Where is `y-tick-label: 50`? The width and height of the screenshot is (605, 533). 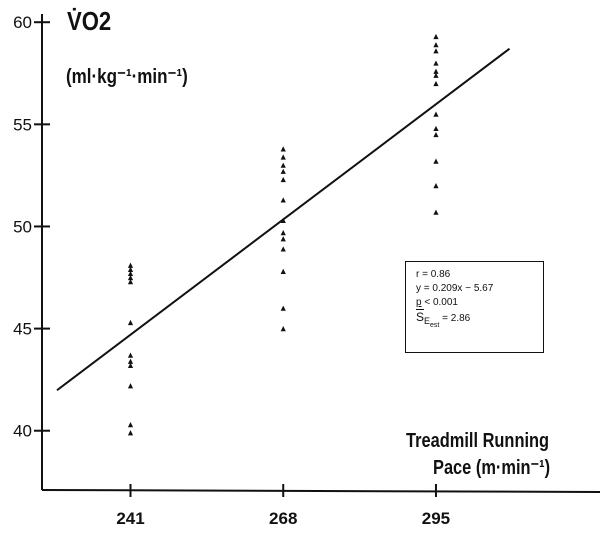 y-tick-label: 50 is located at coordinates (22, 226).